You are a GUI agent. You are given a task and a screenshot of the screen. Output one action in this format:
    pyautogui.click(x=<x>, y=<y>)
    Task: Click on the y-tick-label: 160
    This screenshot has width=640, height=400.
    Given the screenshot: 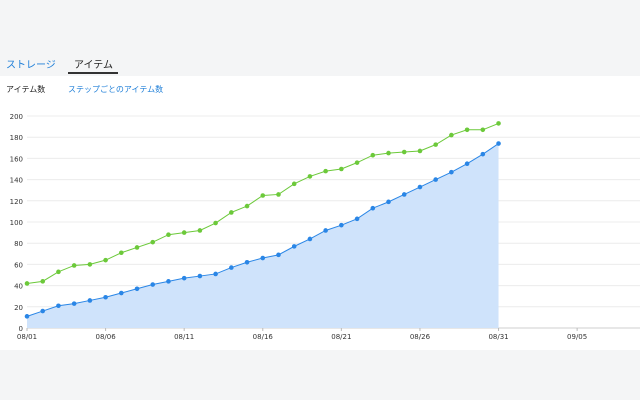 What is the action you would take?
    pyautogui.click(x=16, y=159)
    